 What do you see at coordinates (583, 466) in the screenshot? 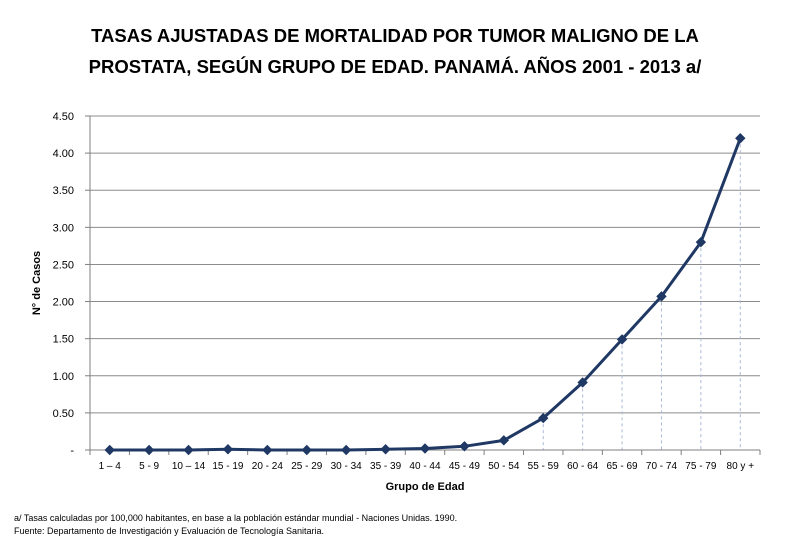
I see `x-tick-label: 60 - 64` at bounding box center [583, 466].